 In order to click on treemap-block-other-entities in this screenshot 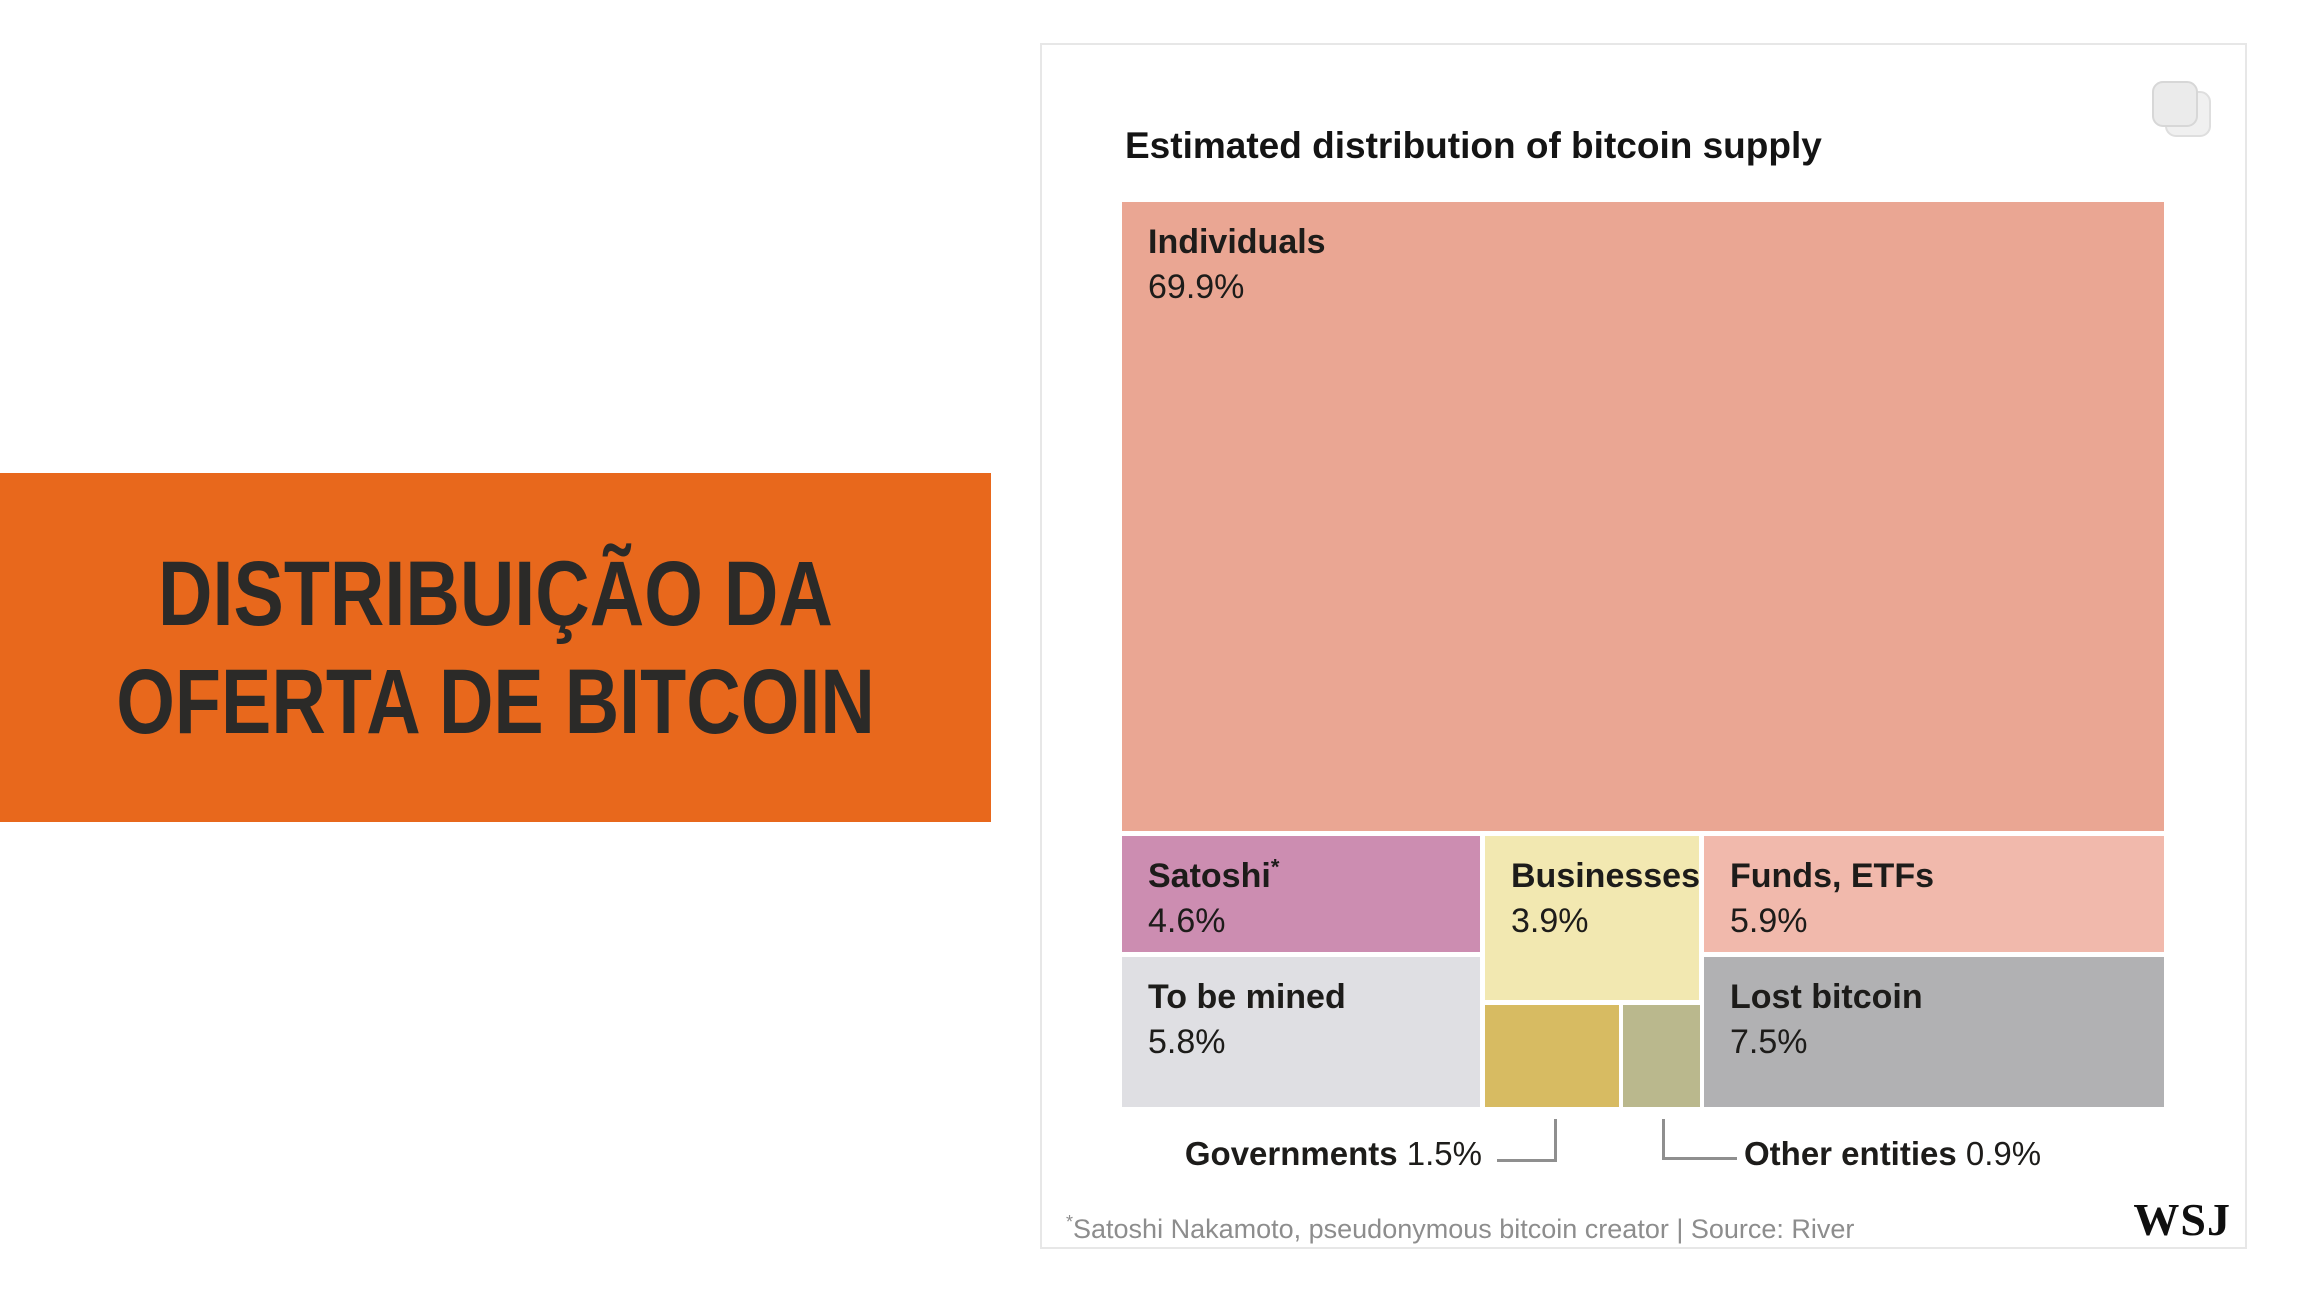, I will do `click(1661, 1056)`.